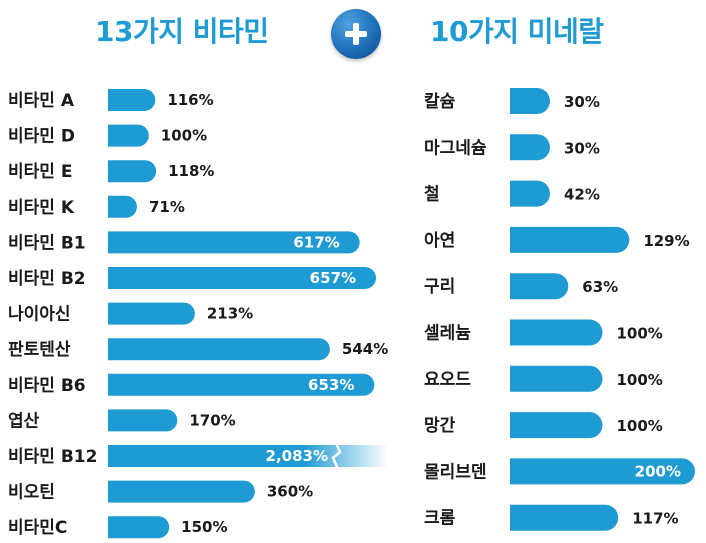  I want to click on mineral-value: 117%, so click(655, 519).